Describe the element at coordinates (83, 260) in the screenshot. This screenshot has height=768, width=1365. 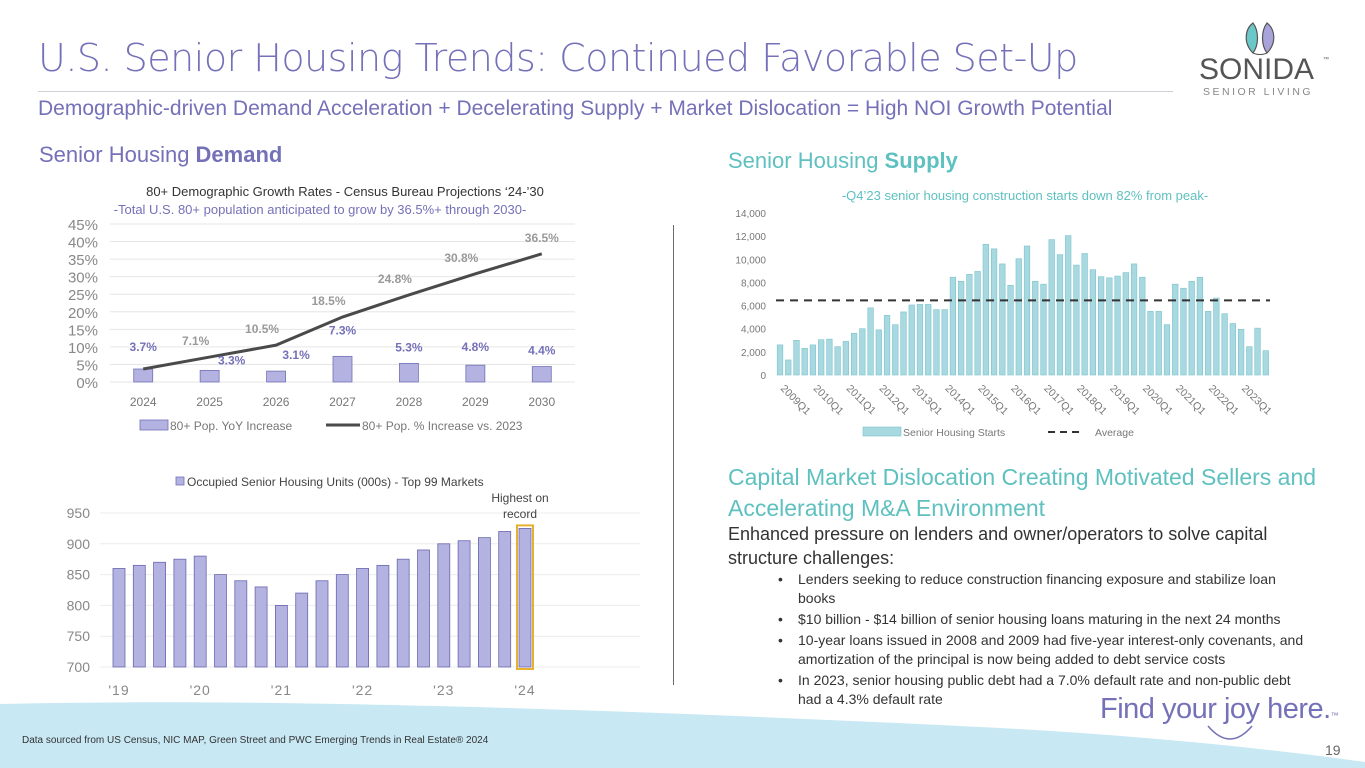
I see `y-tick-label: 35%` at that location.